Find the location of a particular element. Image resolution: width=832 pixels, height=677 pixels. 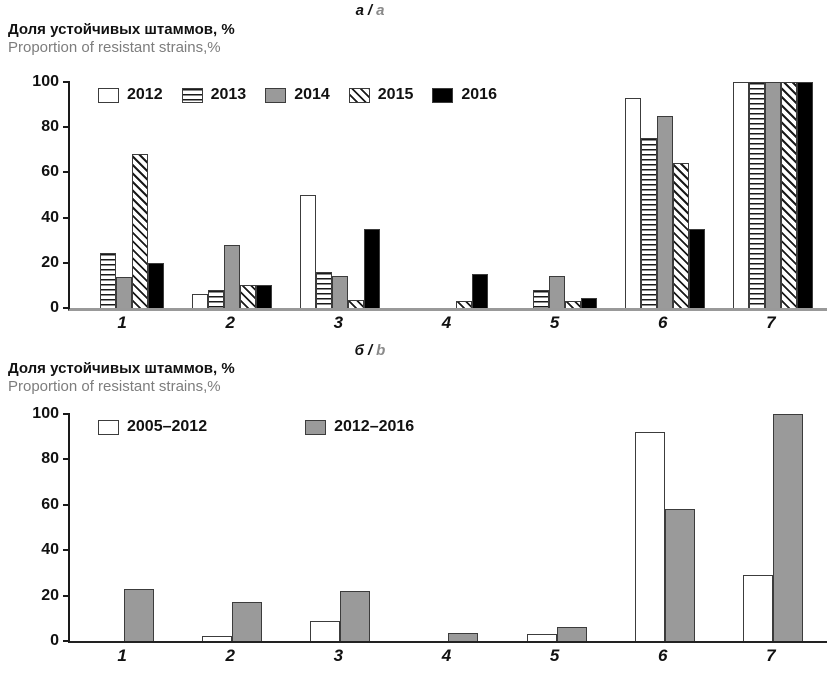

legend-swatch-black is located at coordinates (443, 95).